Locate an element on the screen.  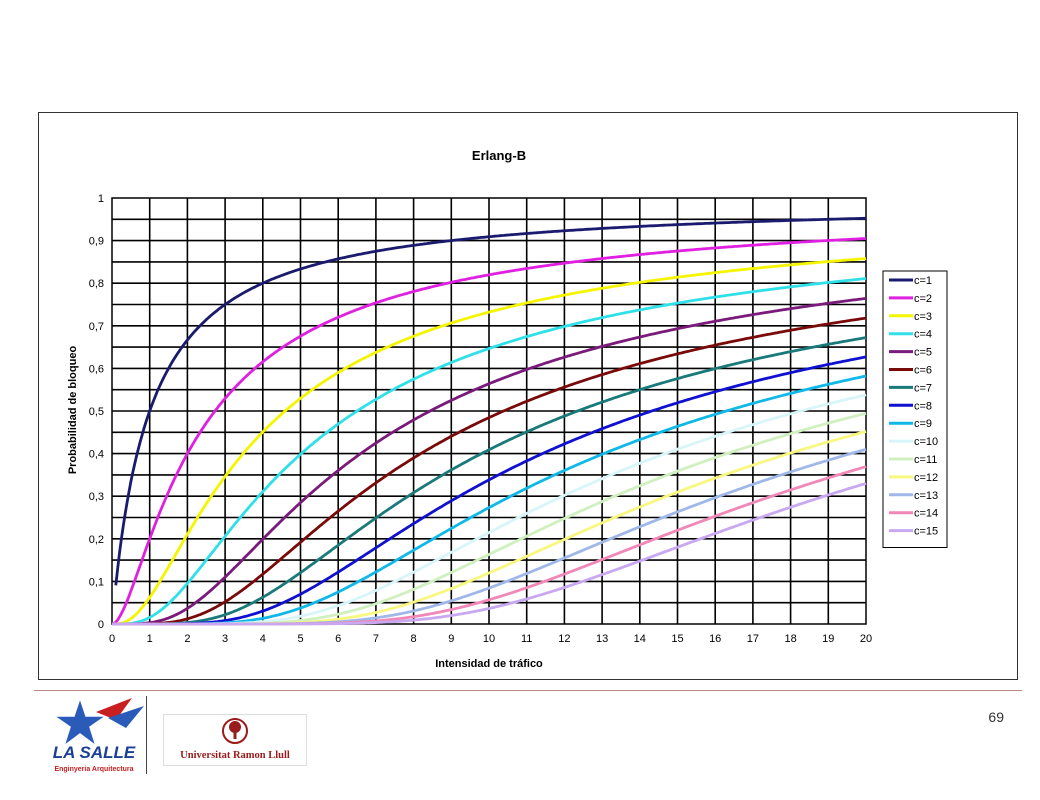
x-tick-label: 5 is located at coordinates (300, 639).